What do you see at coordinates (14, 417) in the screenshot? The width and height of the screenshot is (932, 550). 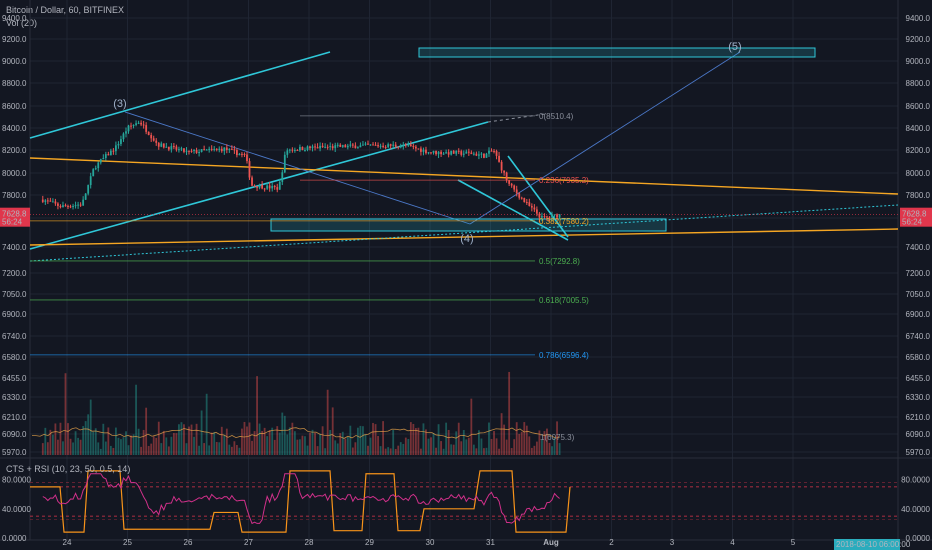 I see `price-tick-left: 6210.0` at bounding box center [14, 417].